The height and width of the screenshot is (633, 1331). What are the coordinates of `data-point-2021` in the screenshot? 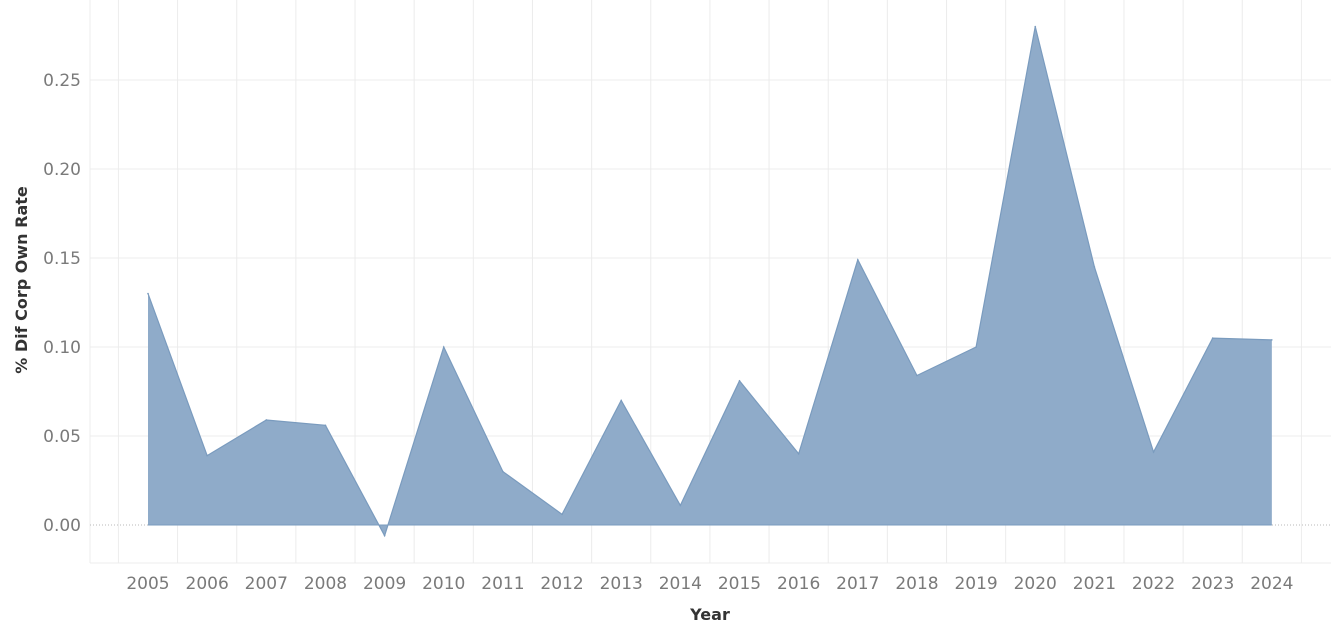 It's located at (1094, 267).